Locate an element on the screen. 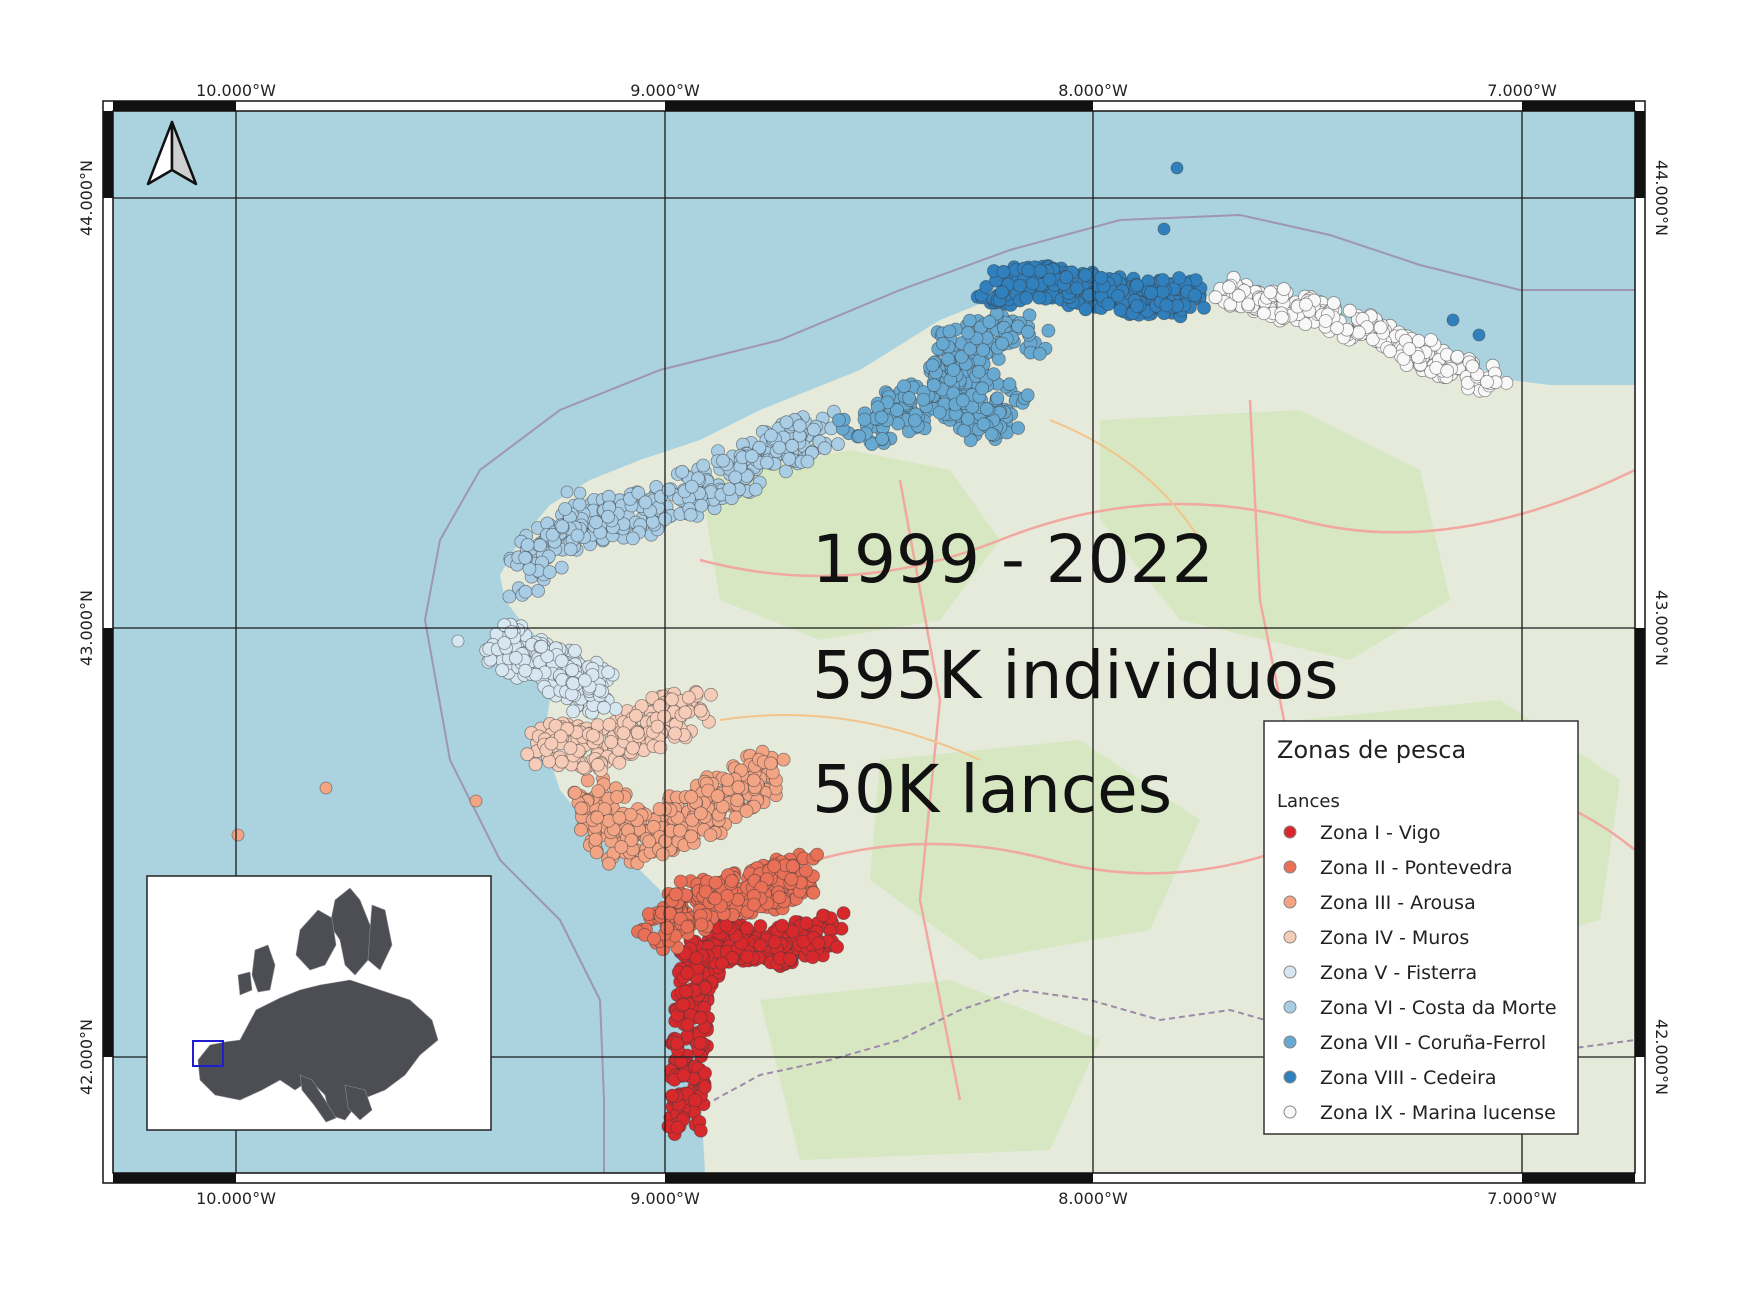 The image size is (1747, 1291). lon-label-bottom-10w: 10.000°W is located at coordinates (236, 1198).